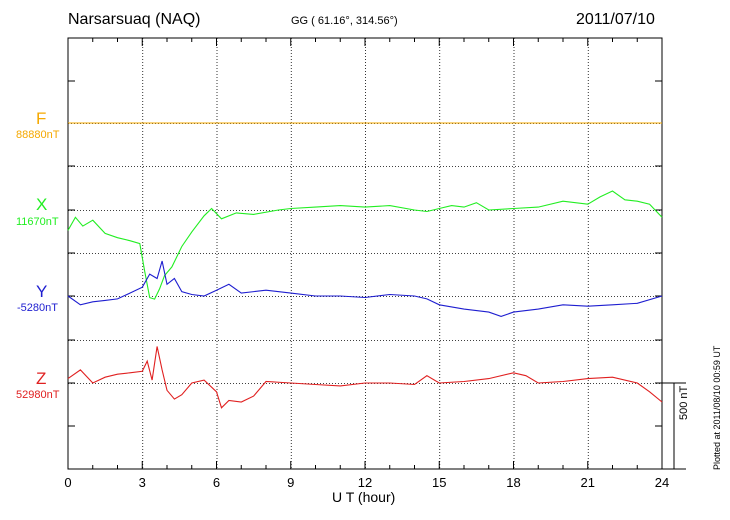 The width and height of the screenshot is (730, 520). What do you see at coordinates (513, 482) in the screenshot?
I see `x-tick-label: 18` at bounding box center [513, 482].